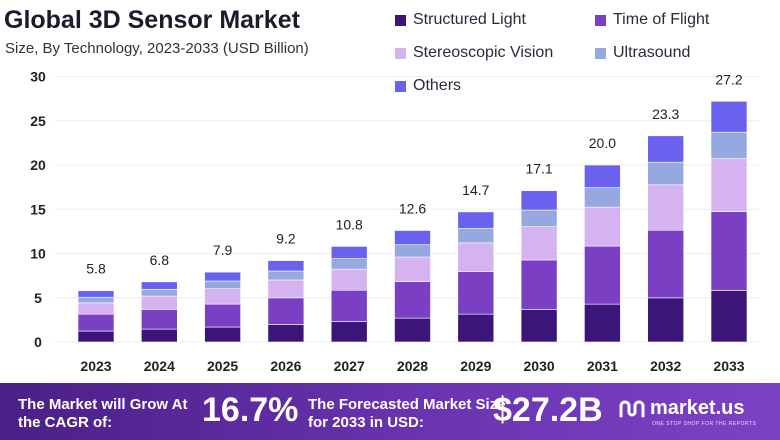  Describe the element at coordinates (437, 85) in the screenshot. I see `legend-label: Others` at that location.